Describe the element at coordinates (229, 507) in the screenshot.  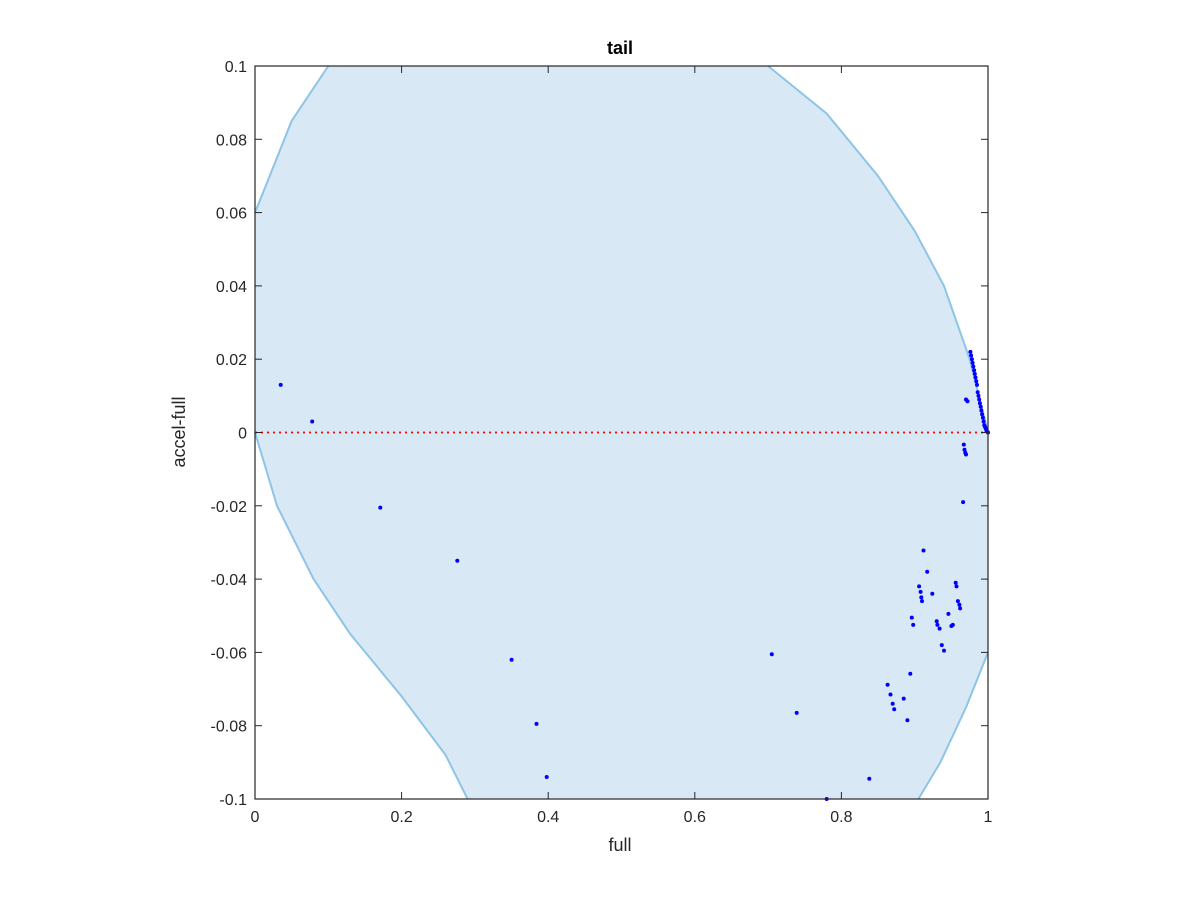
I see `y-tick-label: -0.02` at that location.